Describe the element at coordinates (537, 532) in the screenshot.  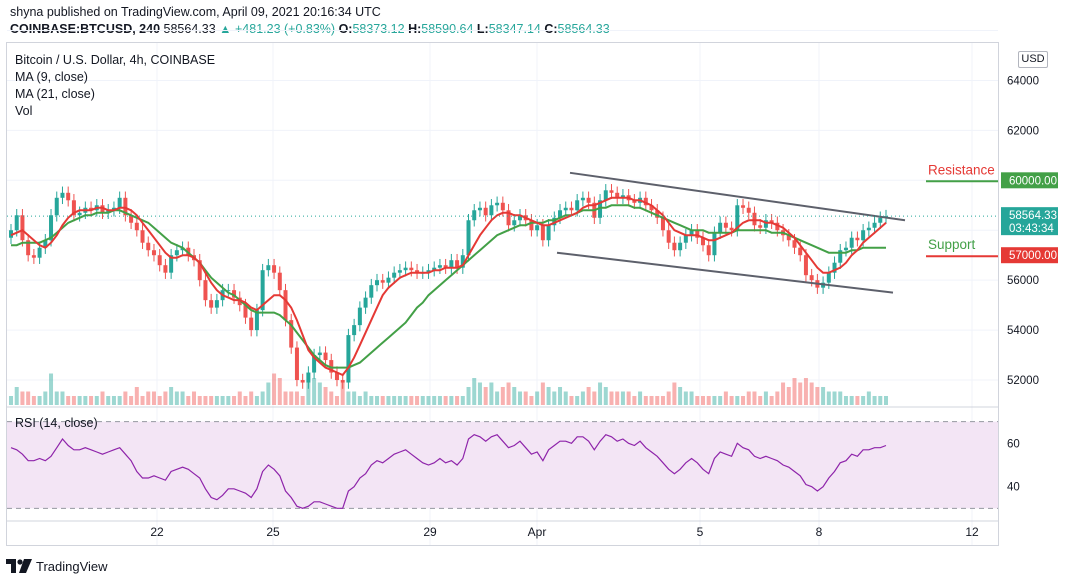
I see `time-tick-label: Apr` at that location.